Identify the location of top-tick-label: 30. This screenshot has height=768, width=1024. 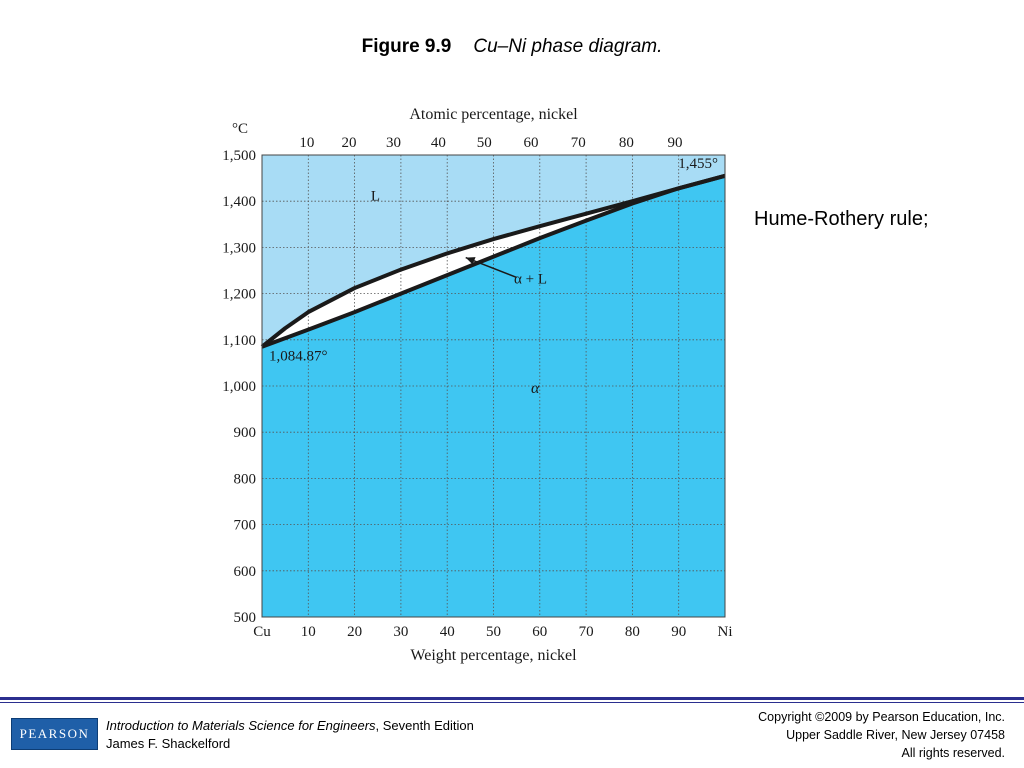
(393, 143).